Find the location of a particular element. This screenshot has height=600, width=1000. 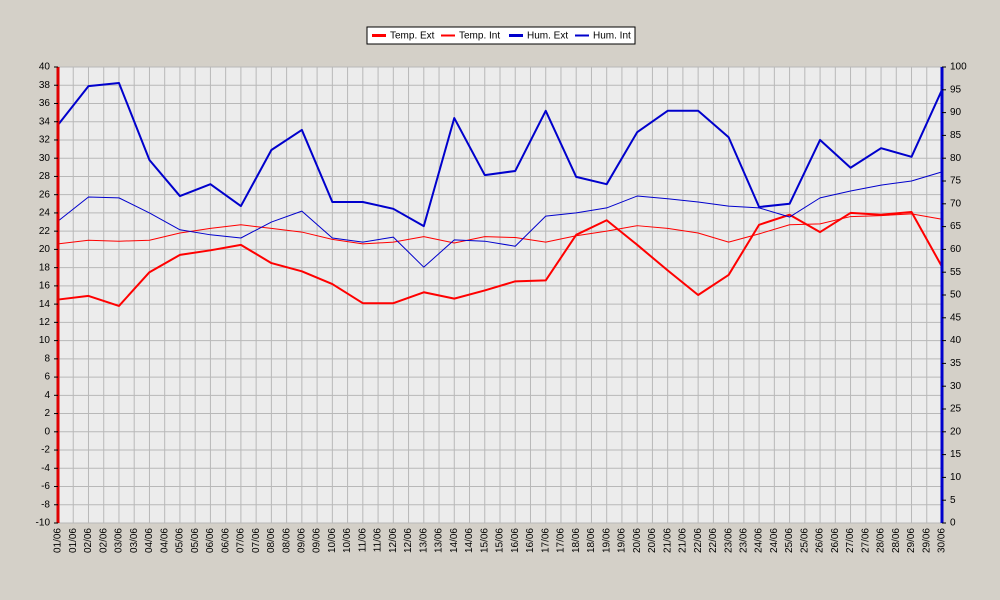

y2-tick-label: 80 is located at coordinates (956, 158).